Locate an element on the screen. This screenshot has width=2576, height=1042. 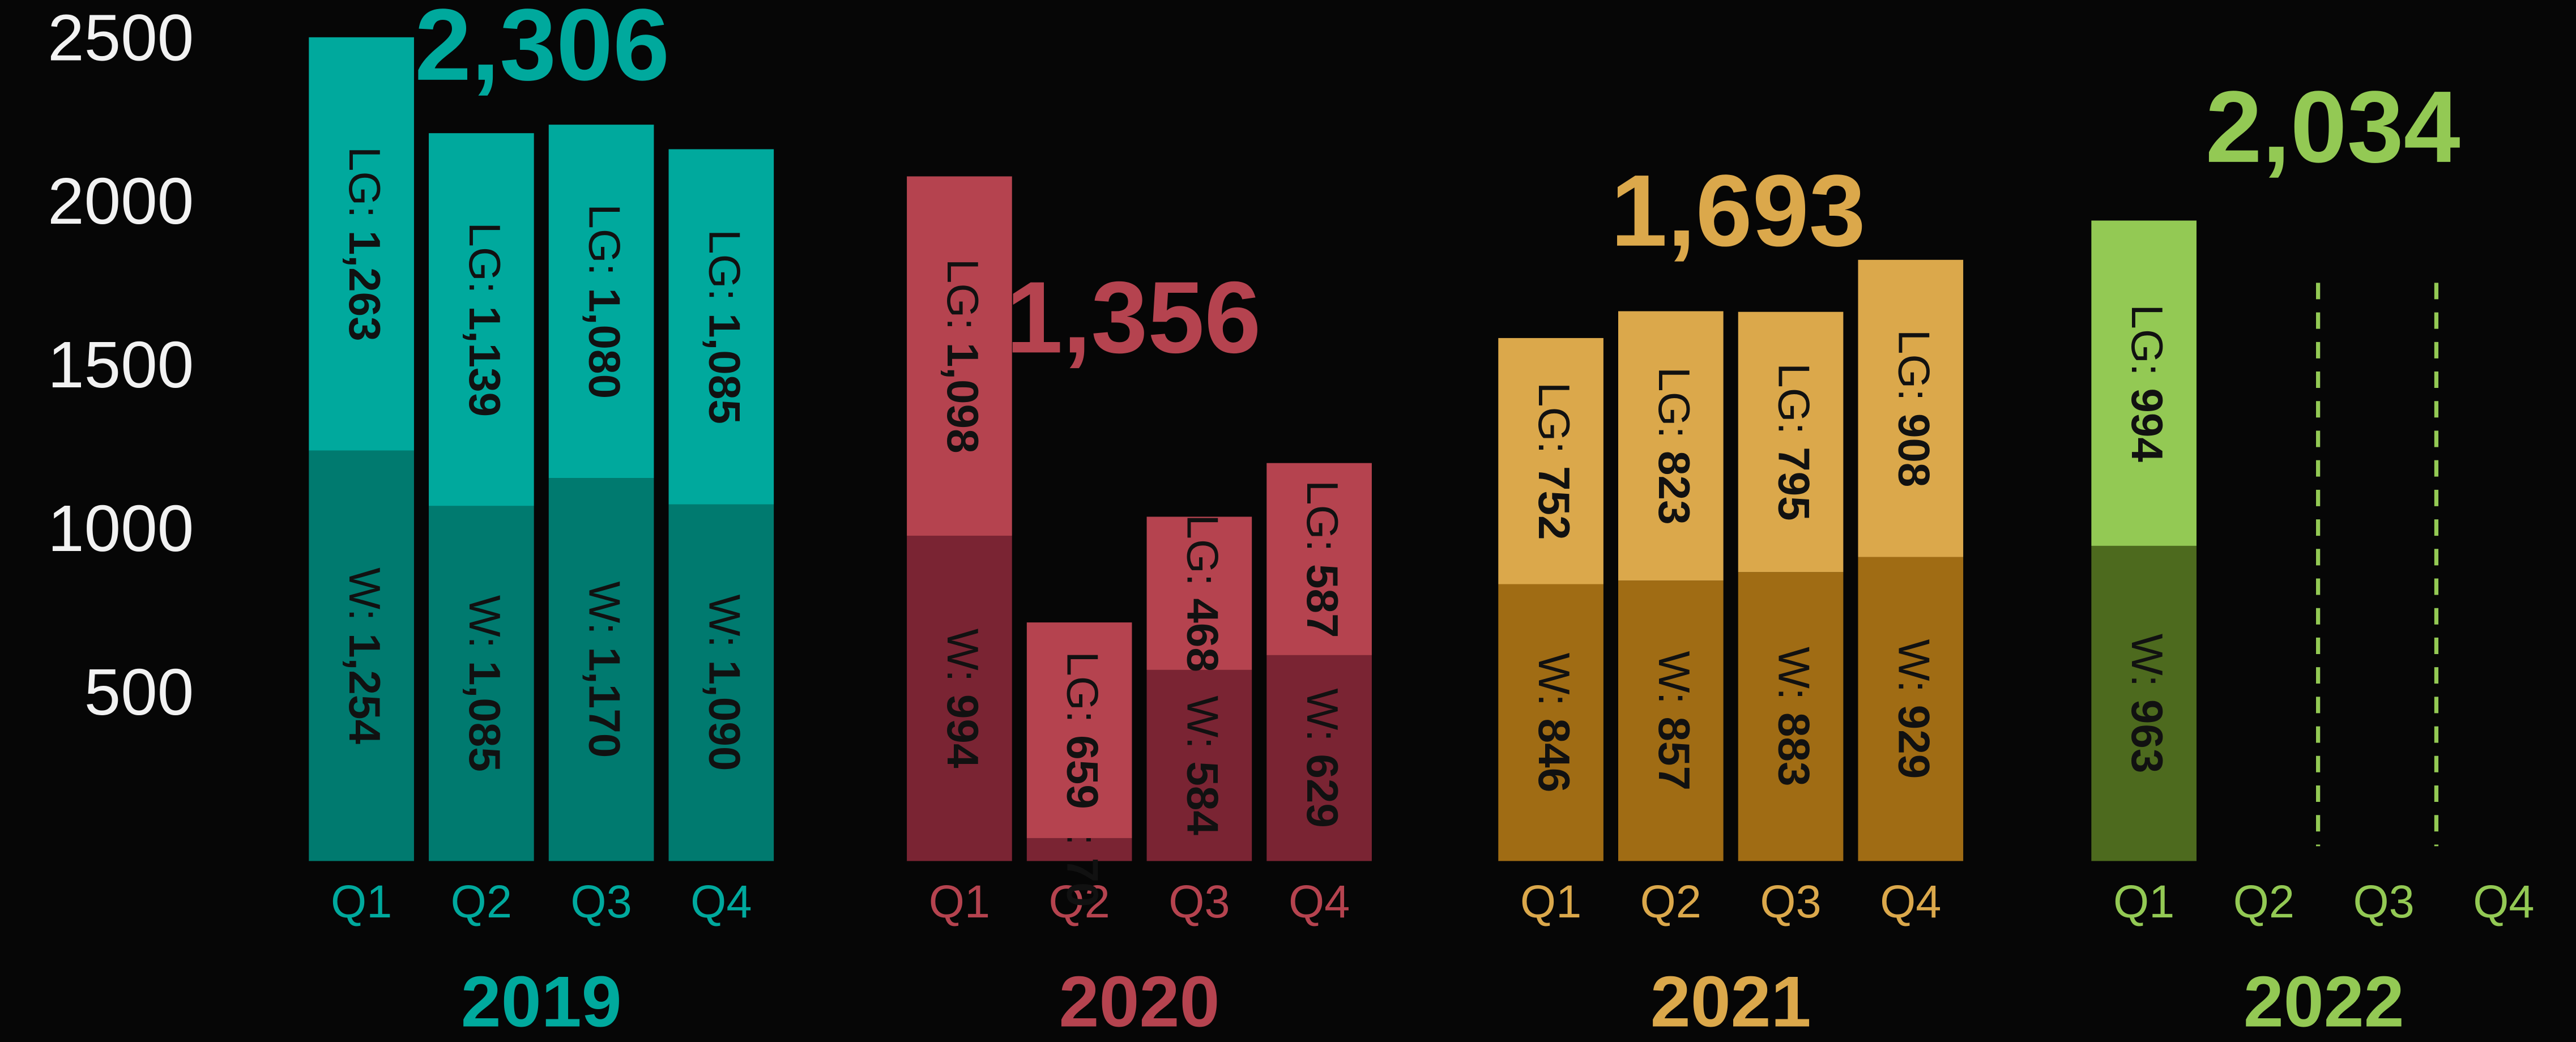
value-label-part: 659 is located at coordinates (1083, 766).